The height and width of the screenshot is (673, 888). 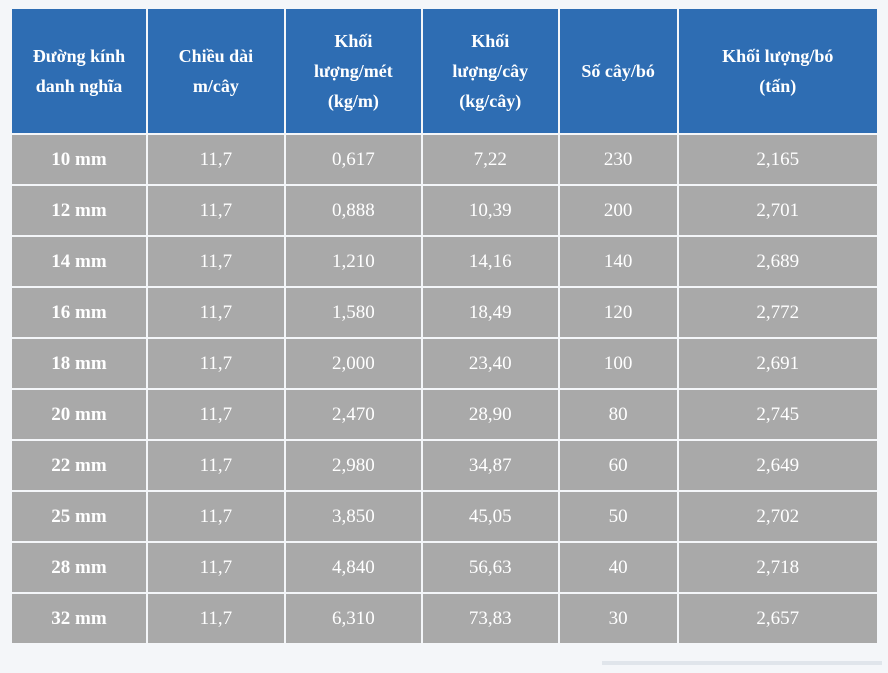 What do you see at coordinates (490, 261) in the screenshot?
I see `cell-weight-per-bar: 14,16` at bounding box center [490, 261].